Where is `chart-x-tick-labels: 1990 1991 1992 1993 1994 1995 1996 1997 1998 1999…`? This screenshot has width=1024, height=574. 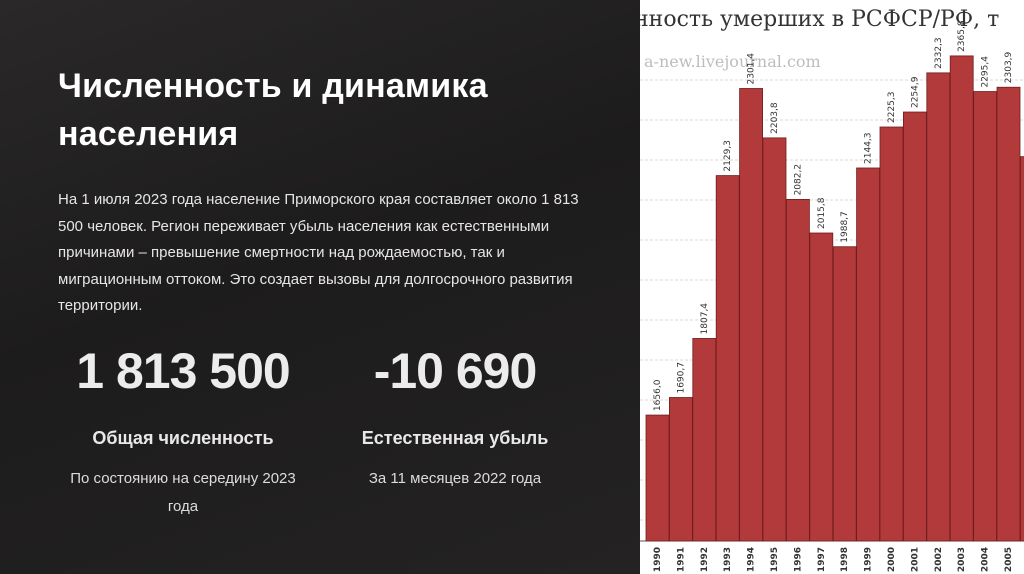
chart-x-tick-labels: 1990 1991 1992 1993 1994 1995 1996 1997 1998 1999… is located at coordinates (833, 559).